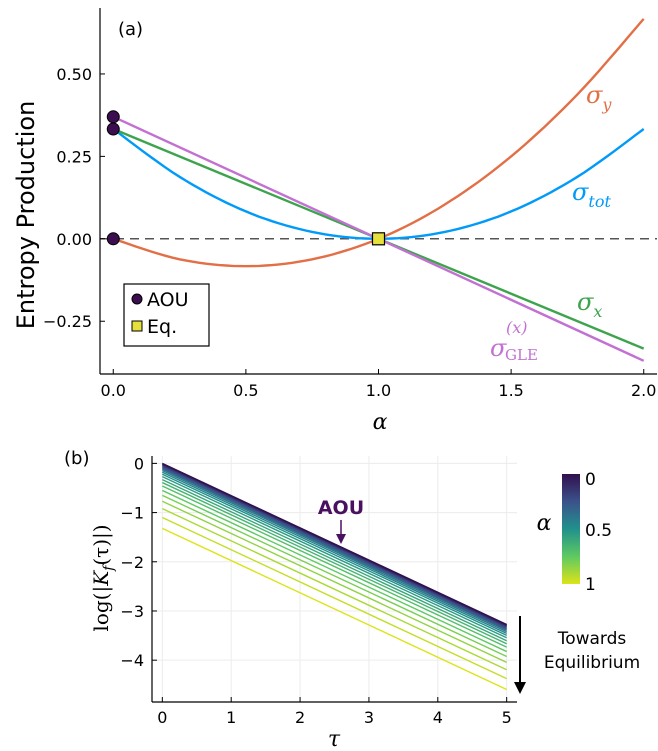 This screenshot has width=658, height=751. Describe the element at coordinates (341, 539) in the screenshot. I see `aou-annotation-arrowhead` at that location.